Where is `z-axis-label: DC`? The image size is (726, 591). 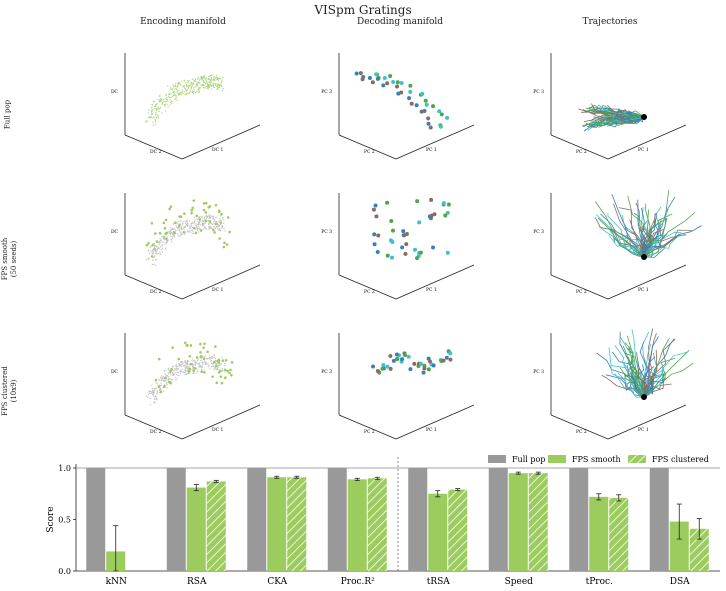 z-axis-label: DC is located at coordinates (115, 232).